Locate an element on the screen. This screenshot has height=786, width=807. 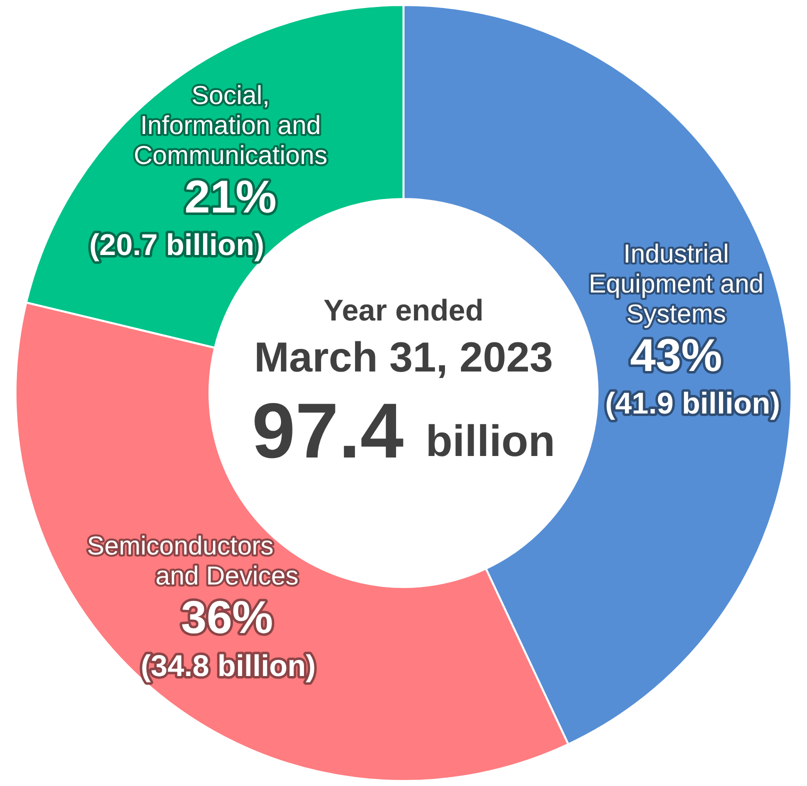
data-label: (34.8 billion) is located at coordinates (228, 666).